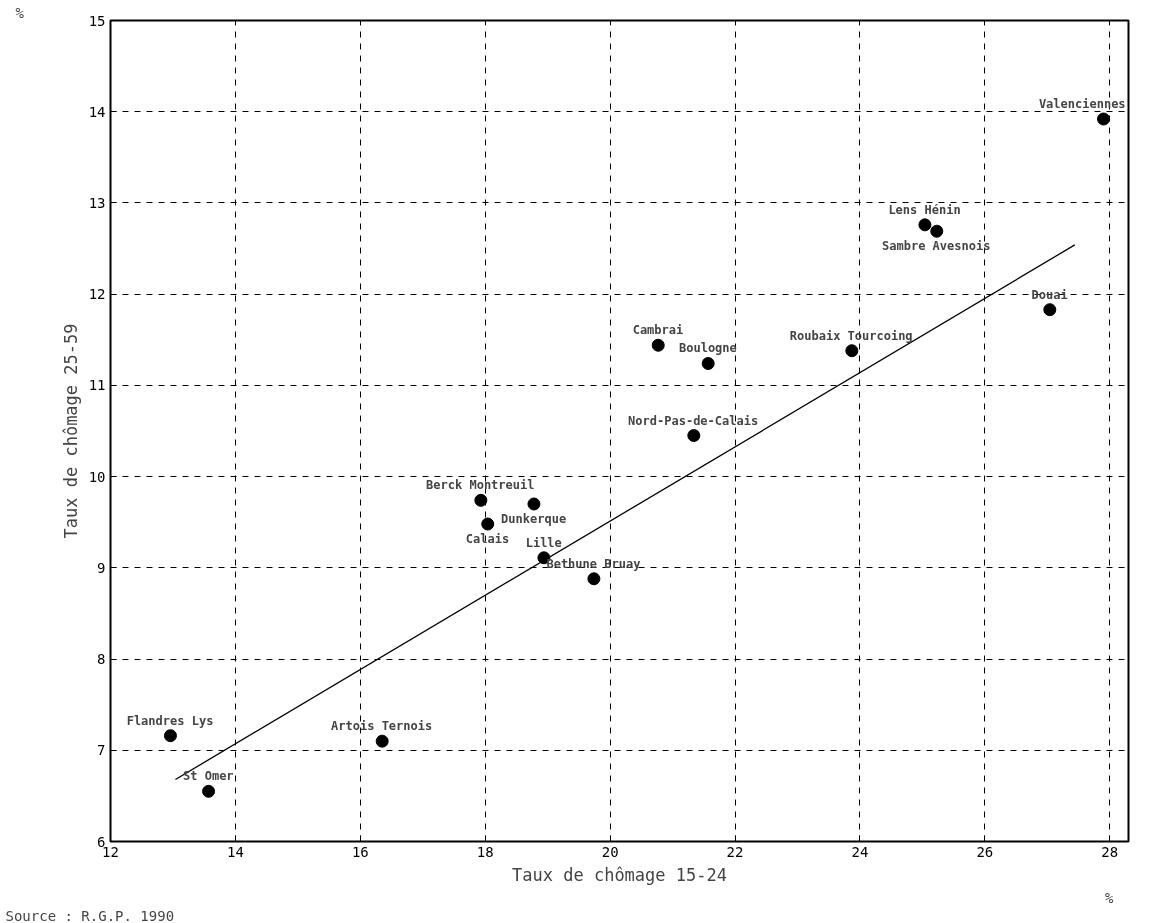 The height and width of the screenshot is (923, 1153). Describe the element at coordinates (985, 851) in the screenshot. I see `x-tick-label: 26` at that location.